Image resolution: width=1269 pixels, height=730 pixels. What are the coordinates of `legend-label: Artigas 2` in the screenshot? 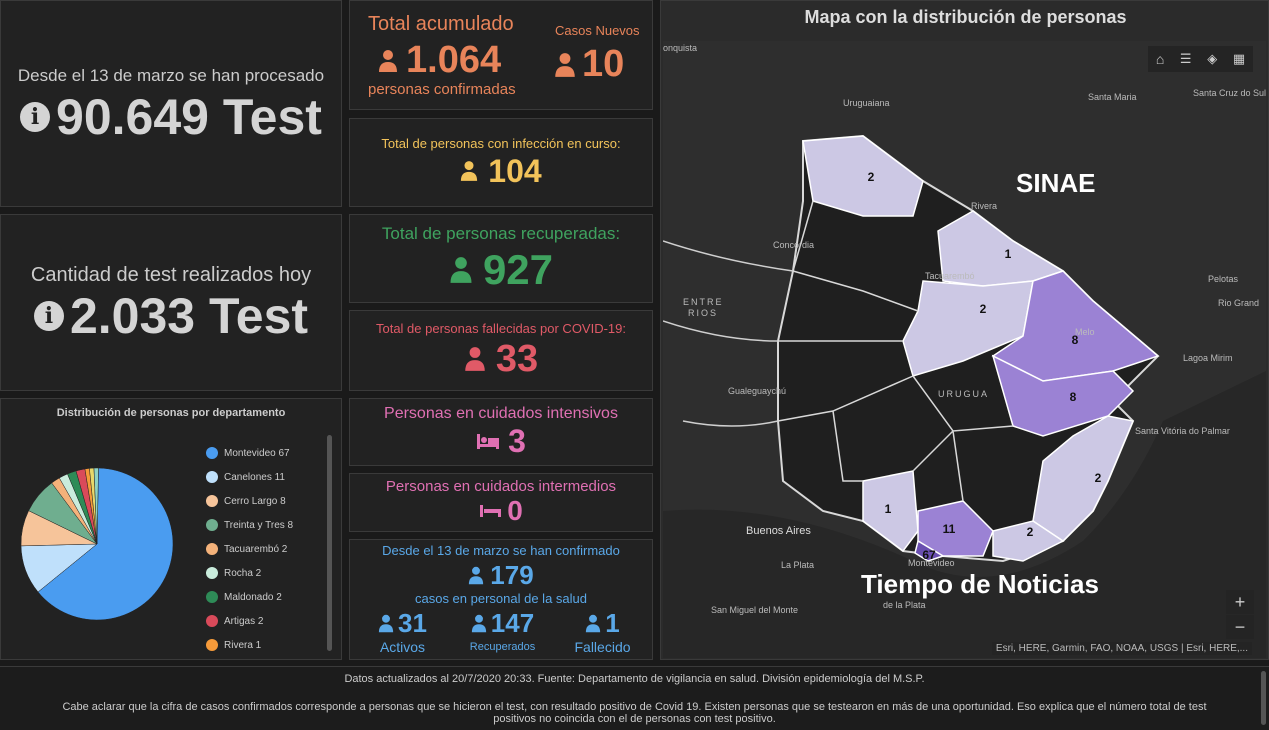 It's located at (244, 621).